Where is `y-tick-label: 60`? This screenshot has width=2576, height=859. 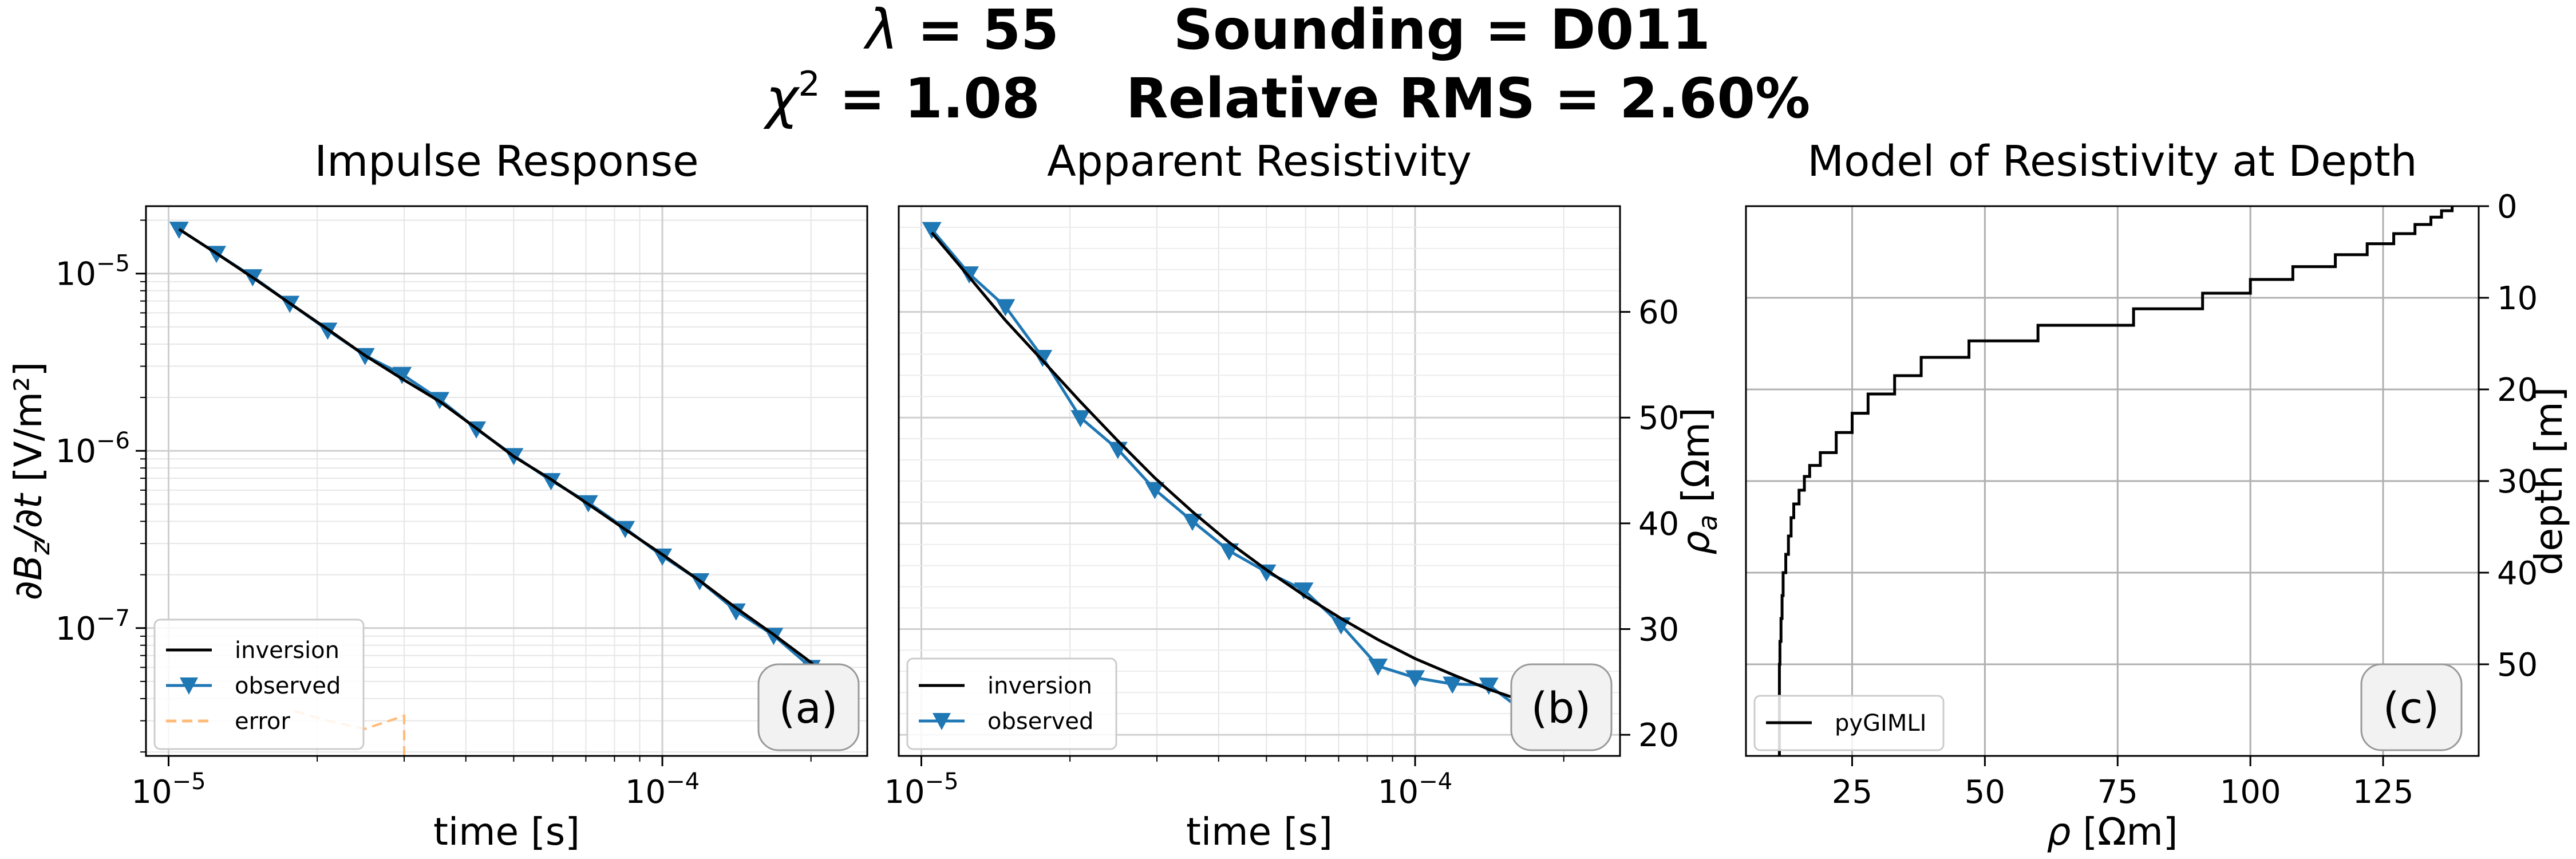
y-tick-label: 60 is located at coordinates (1658, 313).